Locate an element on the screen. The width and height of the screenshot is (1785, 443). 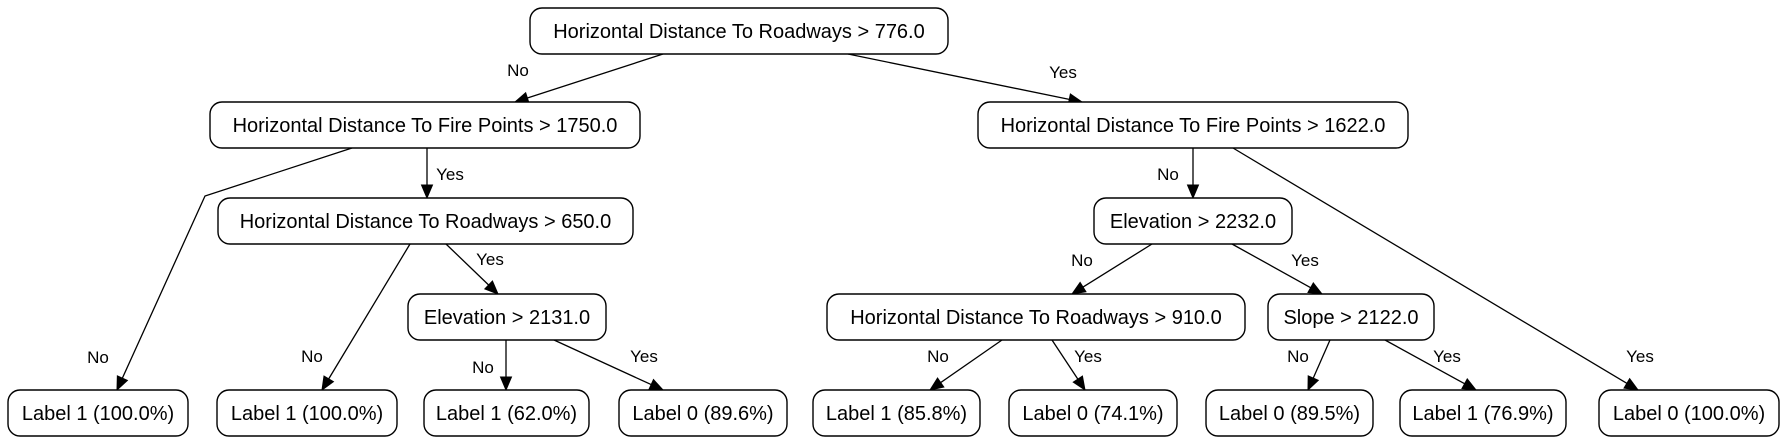
split-node-n3: Horizontal Distance To Roadways > 650.0 is located at coordinates (425, 221).